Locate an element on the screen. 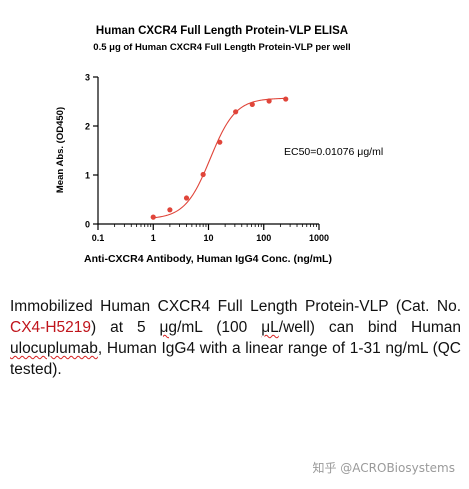 Image resolution: width=469 pixels, height=489 pixels. y-axis-title: Mean Abs. (OD450) is located at coordinates (60, 150).